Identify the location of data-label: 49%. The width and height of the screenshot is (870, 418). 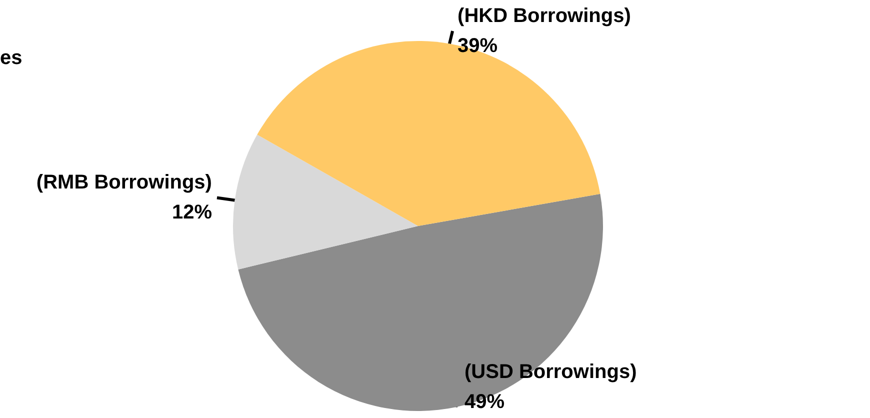
(484, 402).